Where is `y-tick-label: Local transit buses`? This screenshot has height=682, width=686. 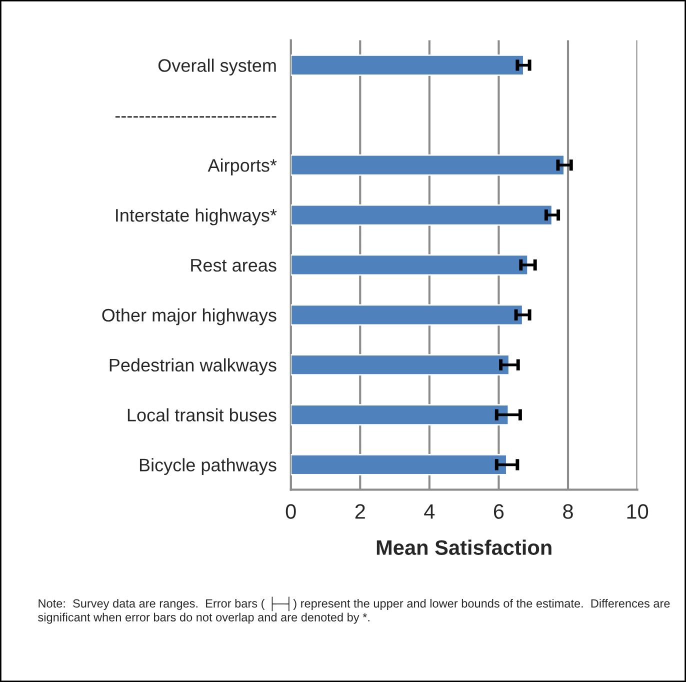 y-tick-label: Local transit buses is located at coordinates (202, 415).